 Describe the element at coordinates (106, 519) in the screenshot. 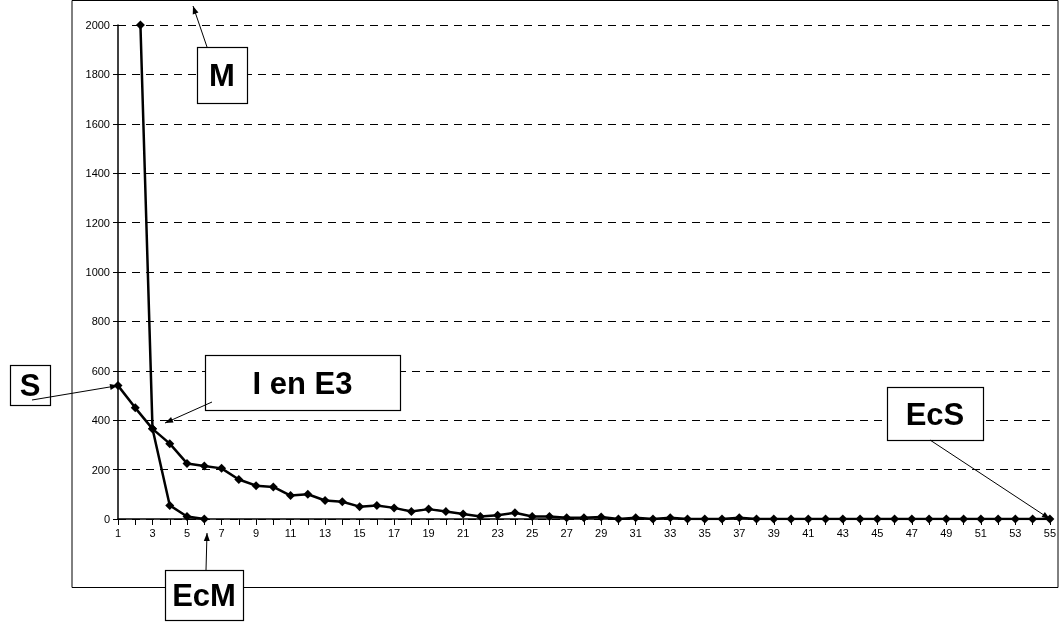

I see `y-tick-label: 0` at that location.